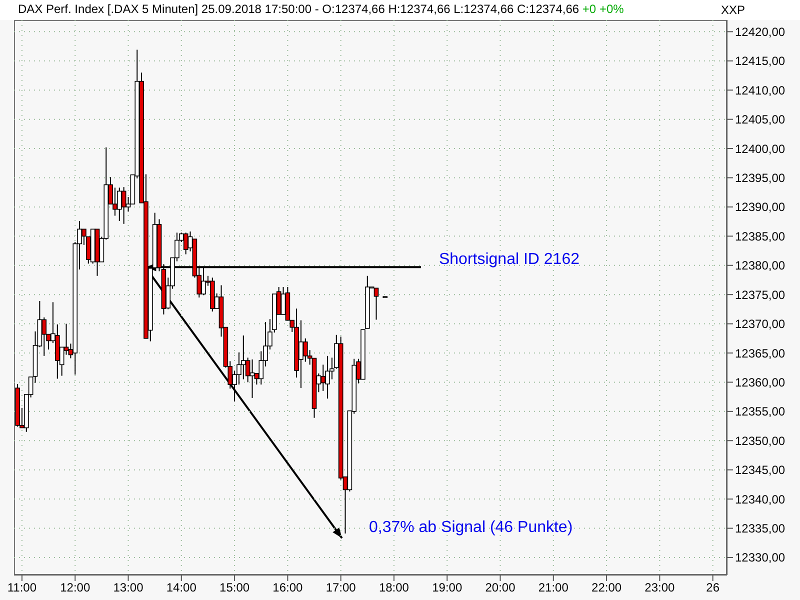  What do you see at coordinates (500, 587) in the screenshot?
I see `x-tick-label: 20:00` at bounding box center [500, 587].